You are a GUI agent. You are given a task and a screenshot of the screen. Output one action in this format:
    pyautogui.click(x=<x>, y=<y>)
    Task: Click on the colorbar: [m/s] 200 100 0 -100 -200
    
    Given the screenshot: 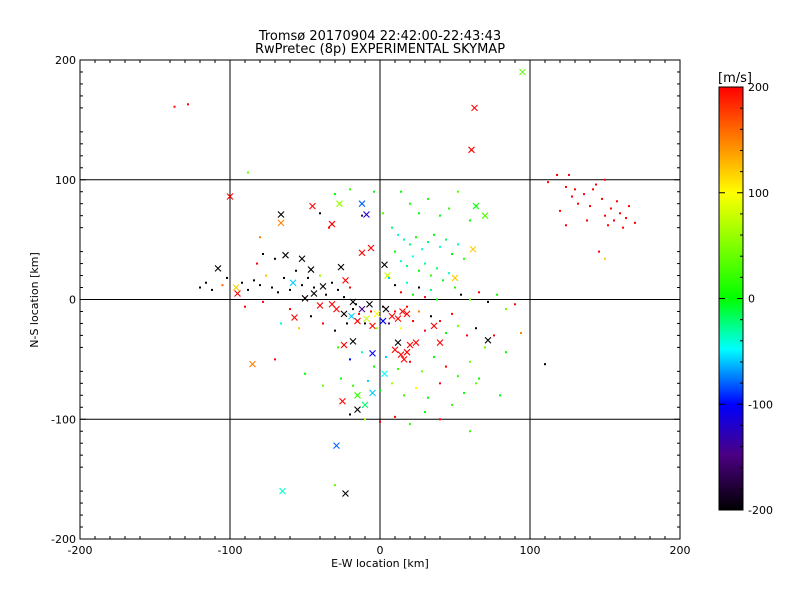 What is the action you would take?
    pyautogui.click(x=745, y=294)
    